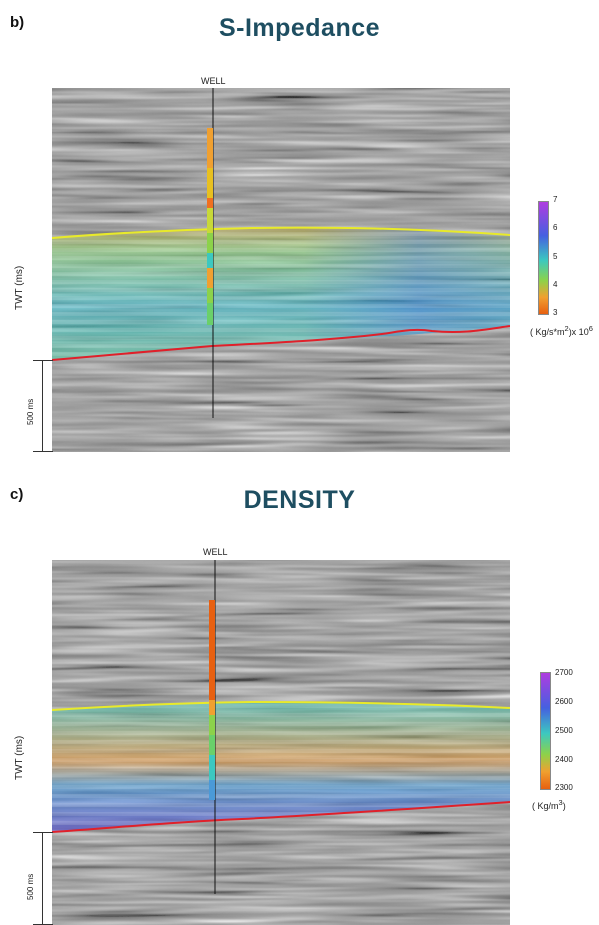 The width and height of the screenshot is (599, 925). What do you see at coordinates (564, 672) in the screenshot?
I see `colorbar-tick: 2700` at bounding box center [564, 672].